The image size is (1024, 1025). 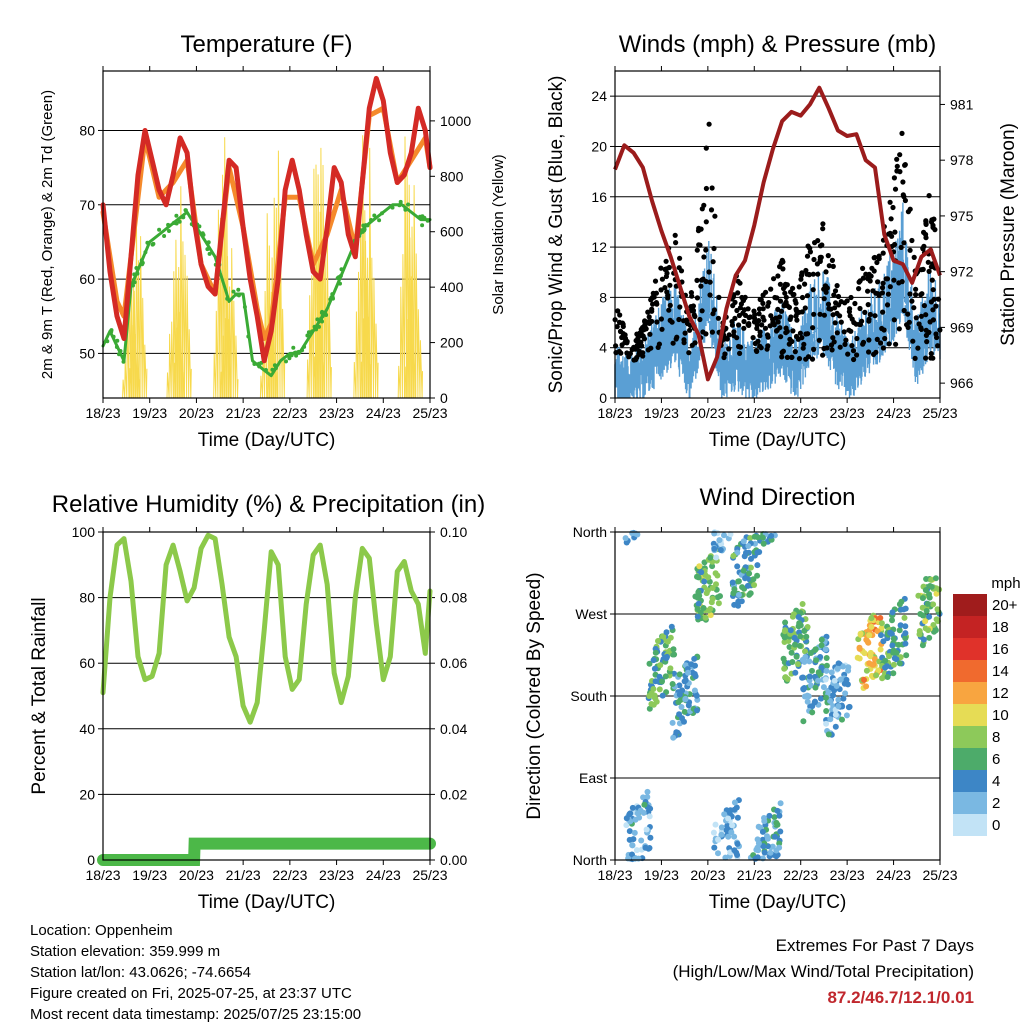 What do you see at coordinates (591, 614) in the screenshot?
I see `y-tick-label: West` at bounding box center [591, 614].